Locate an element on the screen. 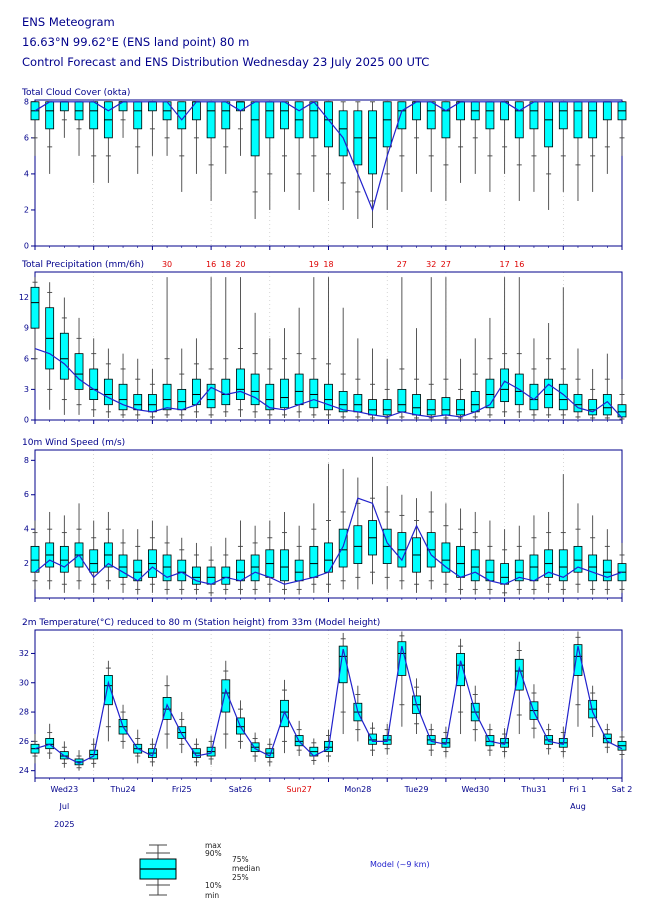 This screenshot has width=650, height=920. svg-text: Jul is located at coordinates (64, 806).